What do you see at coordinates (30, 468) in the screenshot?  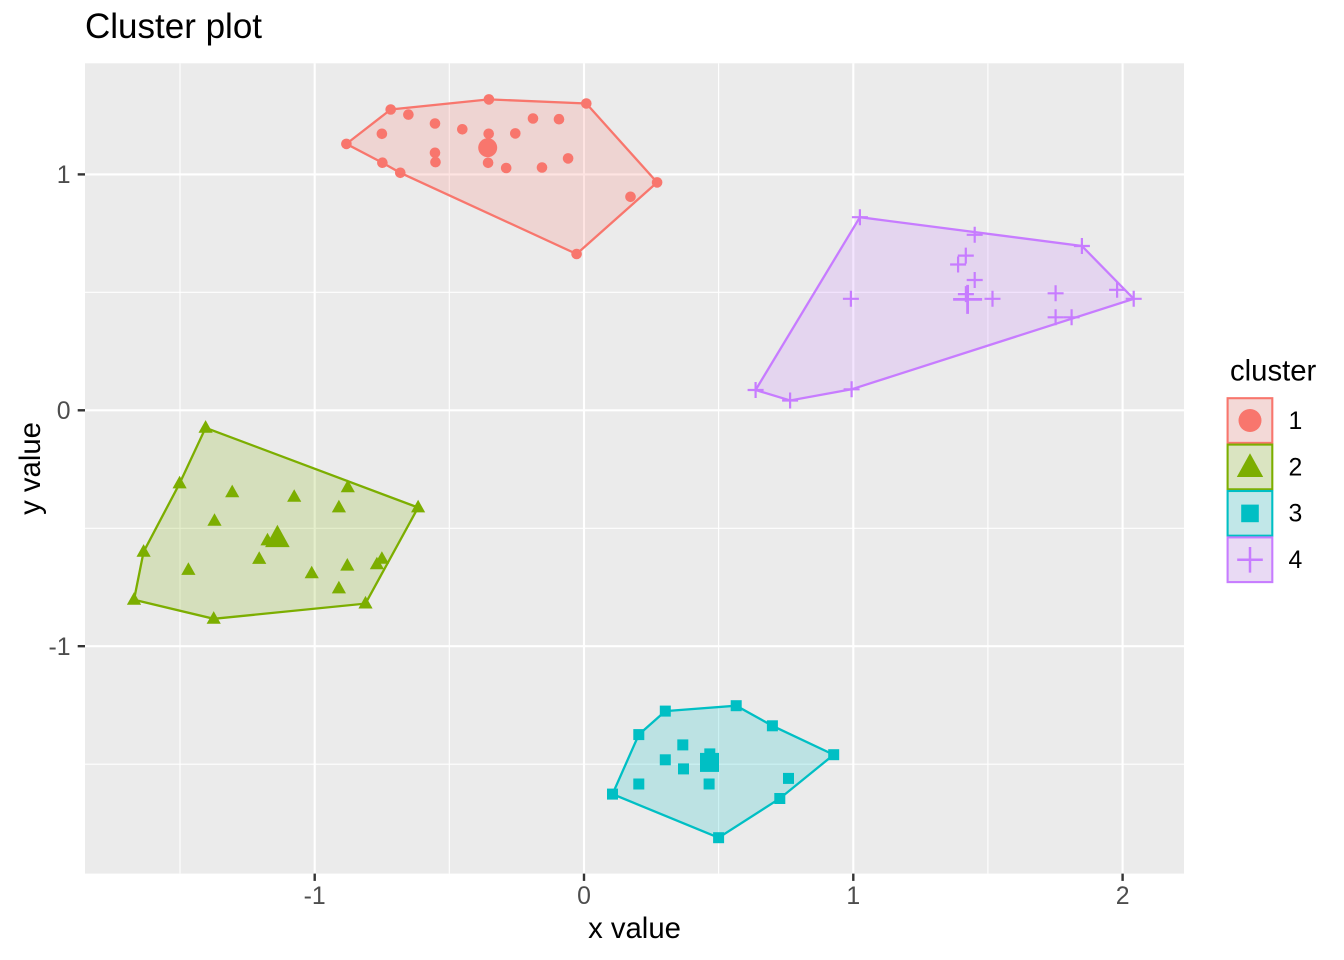 I see `svg-text: y value` at bounding box center [30, 468].